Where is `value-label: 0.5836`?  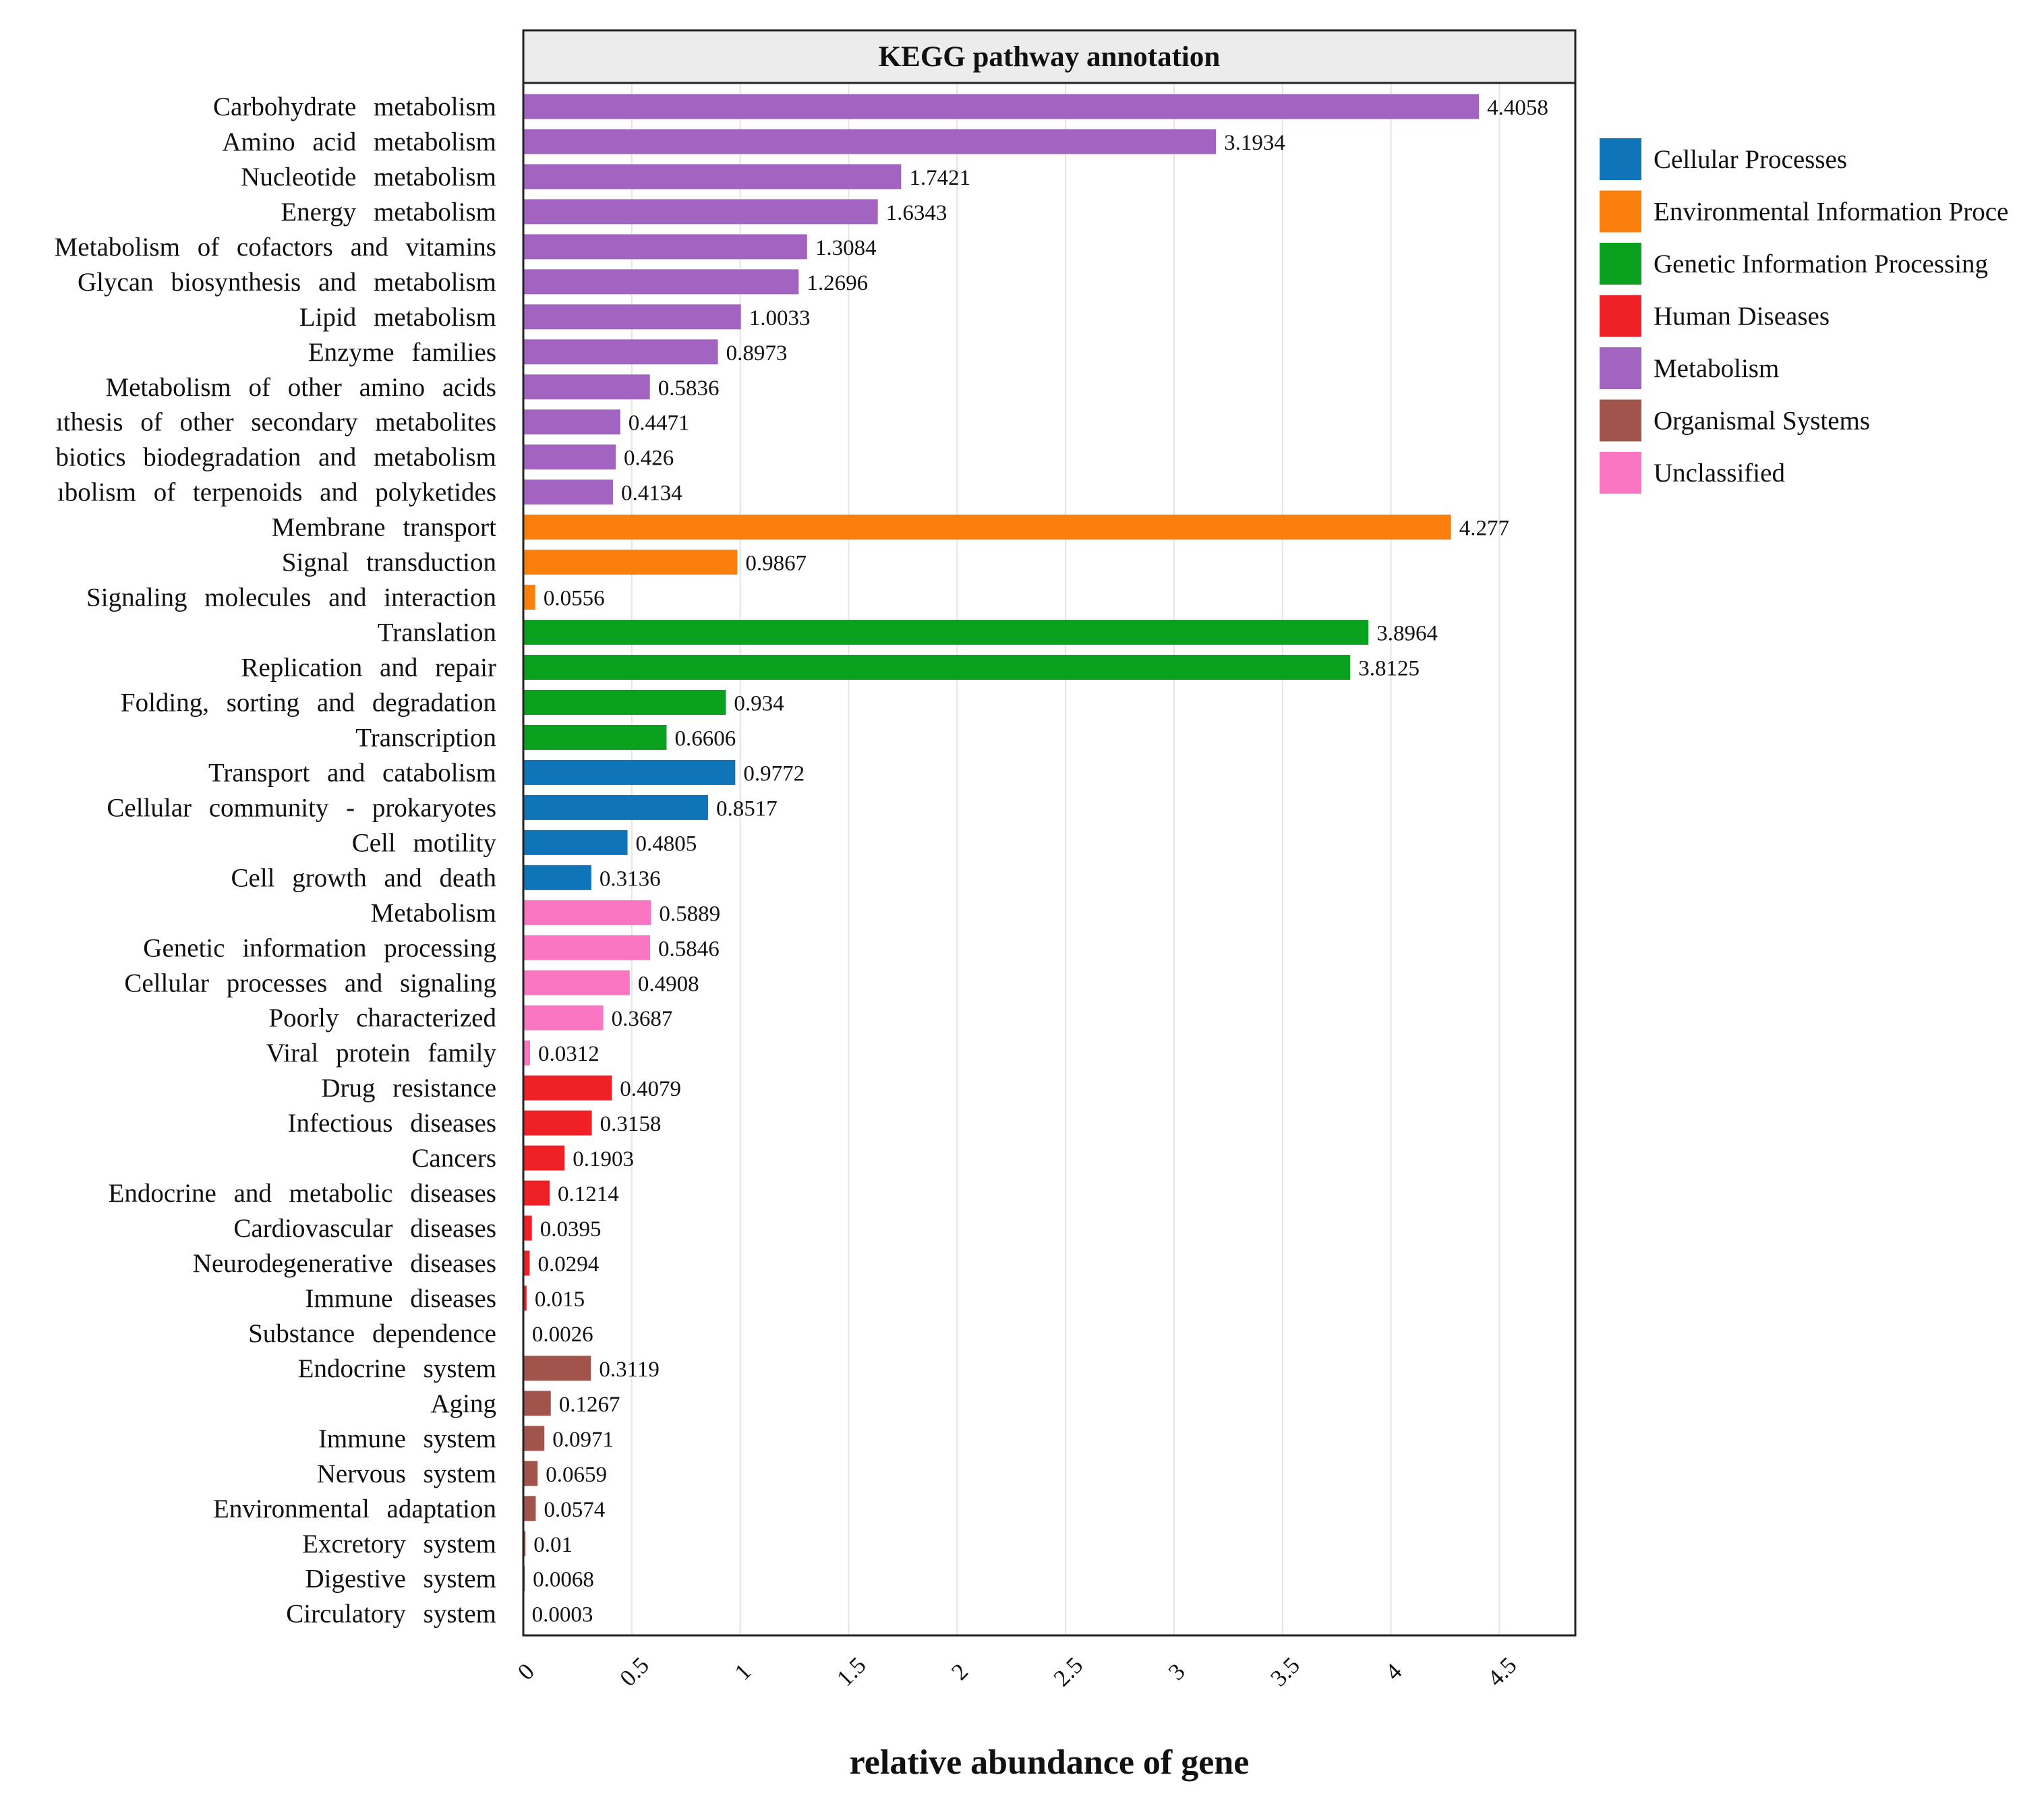 value-label: 0.5836 is located at coordinates (689, 388).